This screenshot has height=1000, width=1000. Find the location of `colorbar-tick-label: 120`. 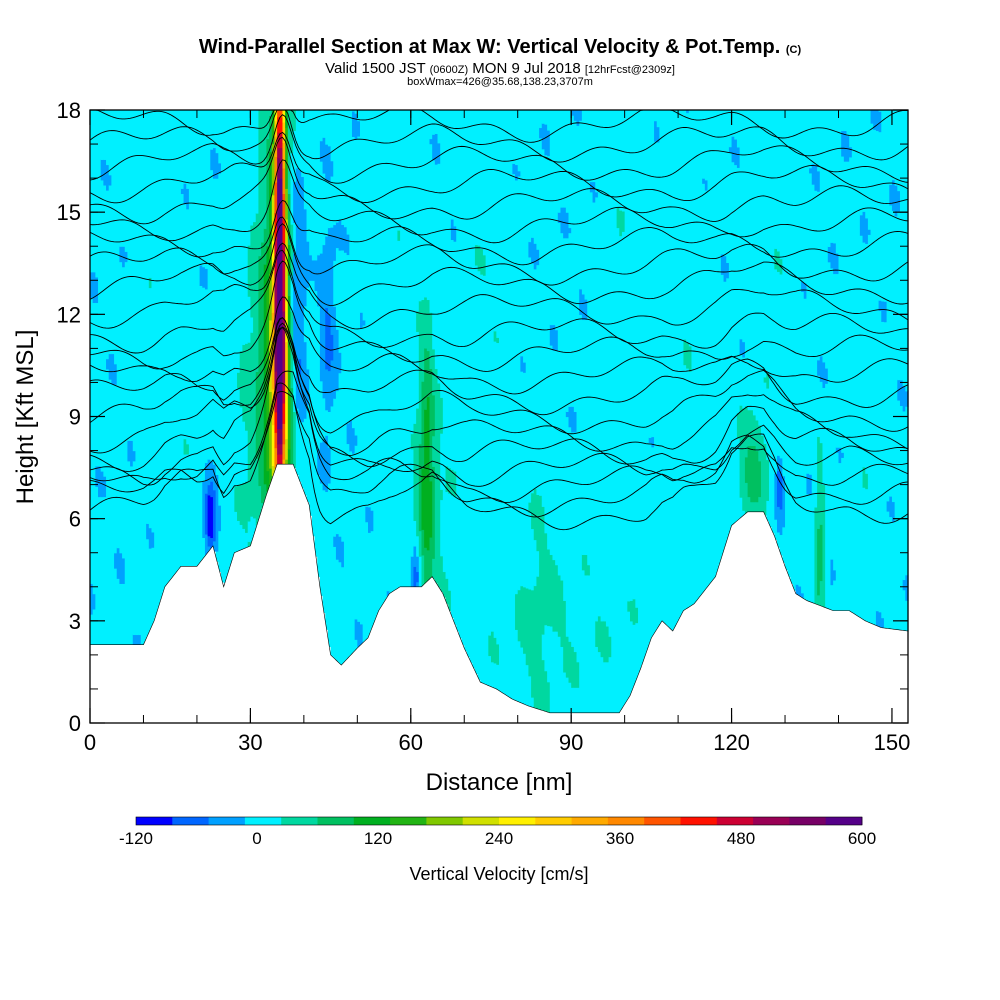

colorbar-tick-label: 120 is located at coordinates (378, 838).